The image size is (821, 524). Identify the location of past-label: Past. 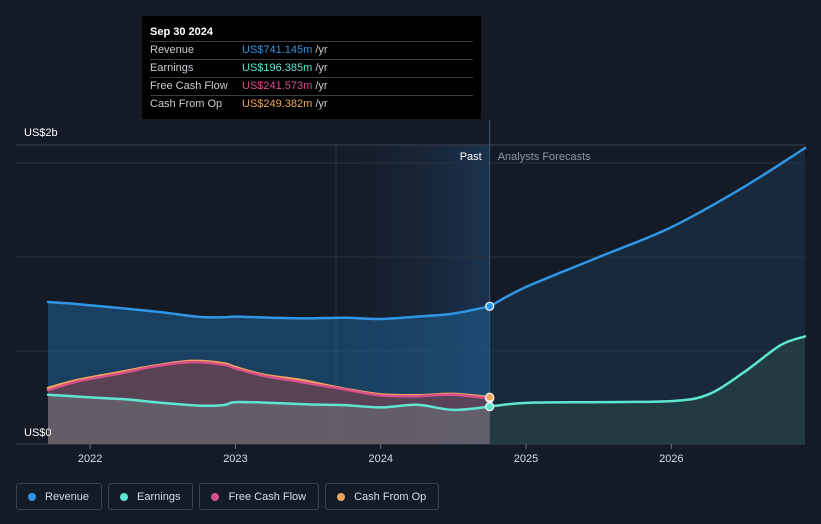
(471, 157).